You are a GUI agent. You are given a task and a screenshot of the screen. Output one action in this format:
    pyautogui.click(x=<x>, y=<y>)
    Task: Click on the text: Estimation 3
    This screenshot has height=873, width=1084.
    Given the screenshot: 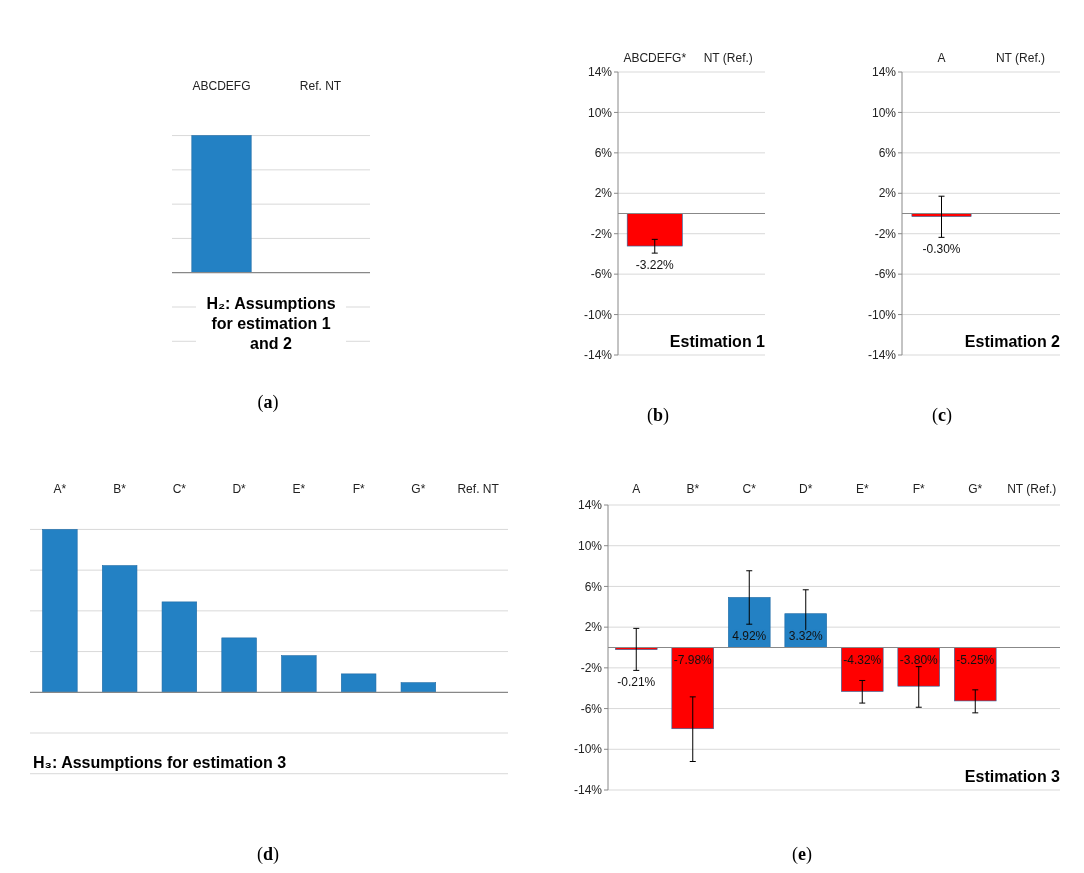 What is the action you would take?
    pyautogui.click(x=1012, y=776)
    